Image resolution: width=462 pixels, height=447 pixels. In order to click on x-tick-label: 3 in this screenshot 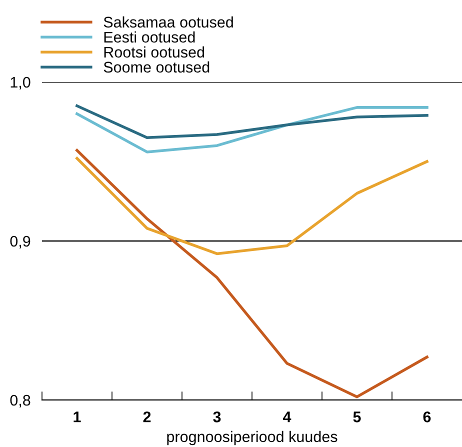, I will do `click(217, 417)`.